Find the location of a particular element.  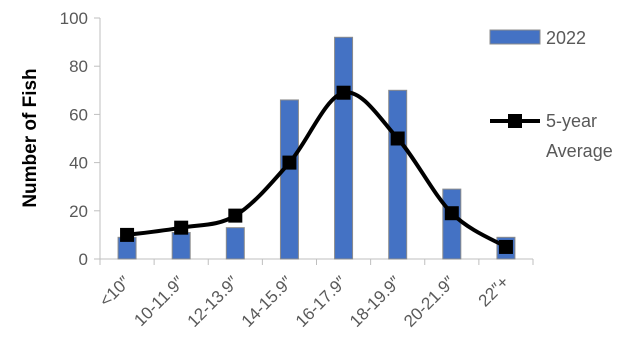

x-tick-label: 14-15.9″ is located at coordinates (267, 301).